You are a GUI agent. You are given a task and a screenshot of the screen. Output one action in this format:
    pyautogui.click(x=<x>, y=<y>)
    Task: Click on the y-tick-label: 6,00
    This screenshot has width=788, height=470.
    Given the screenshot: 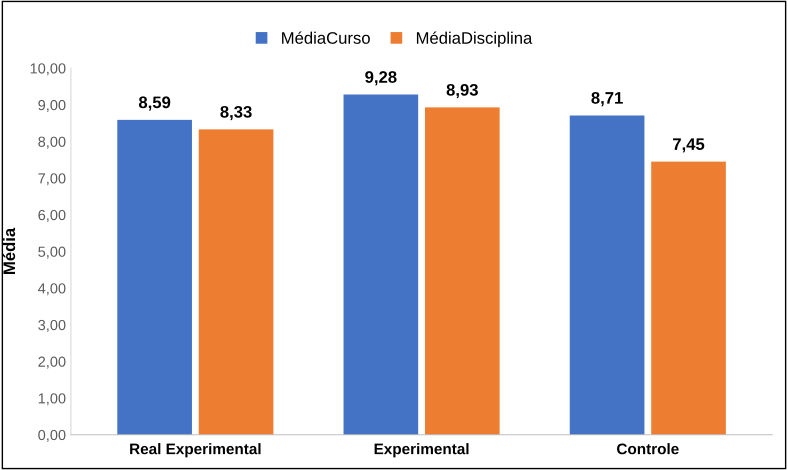 What is the action you would take?
    pyautogui.click(x=52, y=216)
    